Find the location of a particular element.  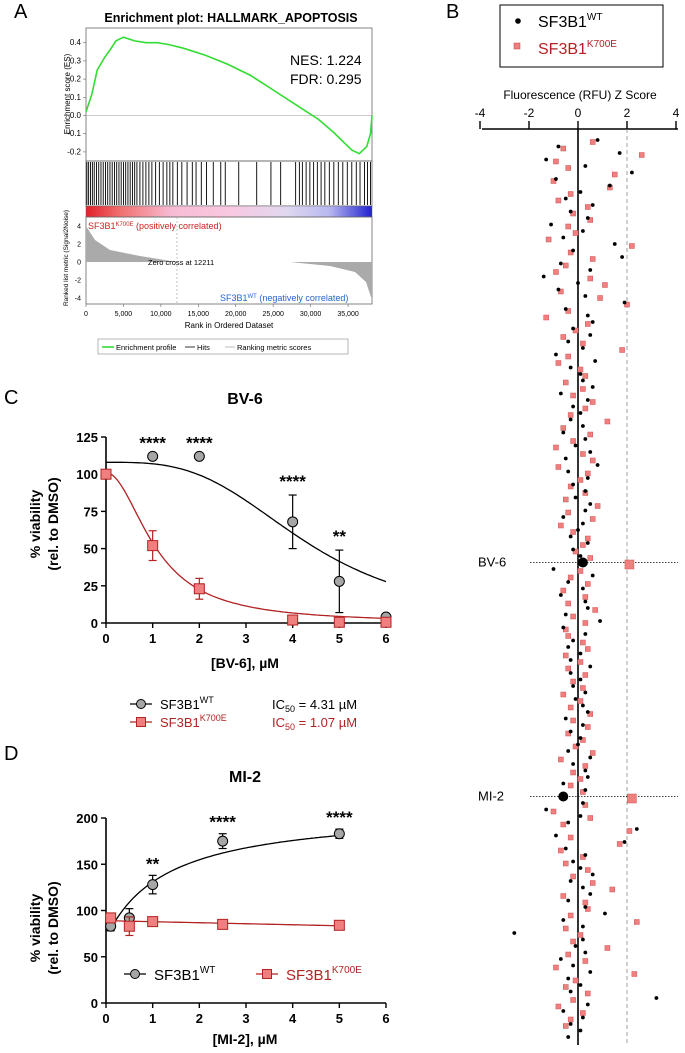

gsea-xtick-label: 0 is located at coordinates (86, 314).